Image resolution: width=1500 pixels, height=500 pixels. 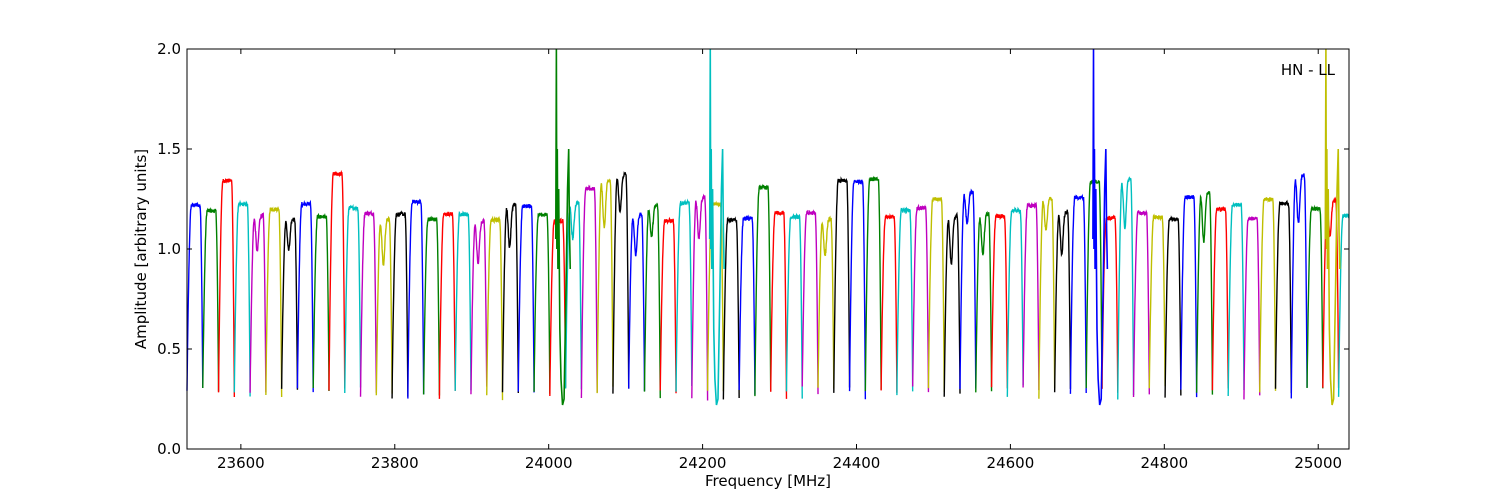 What do you see at coordinates (768, 481) in the screenshot?
I see `x-axis-label: Frequency [MHz]` at bounding box center [768, 481].